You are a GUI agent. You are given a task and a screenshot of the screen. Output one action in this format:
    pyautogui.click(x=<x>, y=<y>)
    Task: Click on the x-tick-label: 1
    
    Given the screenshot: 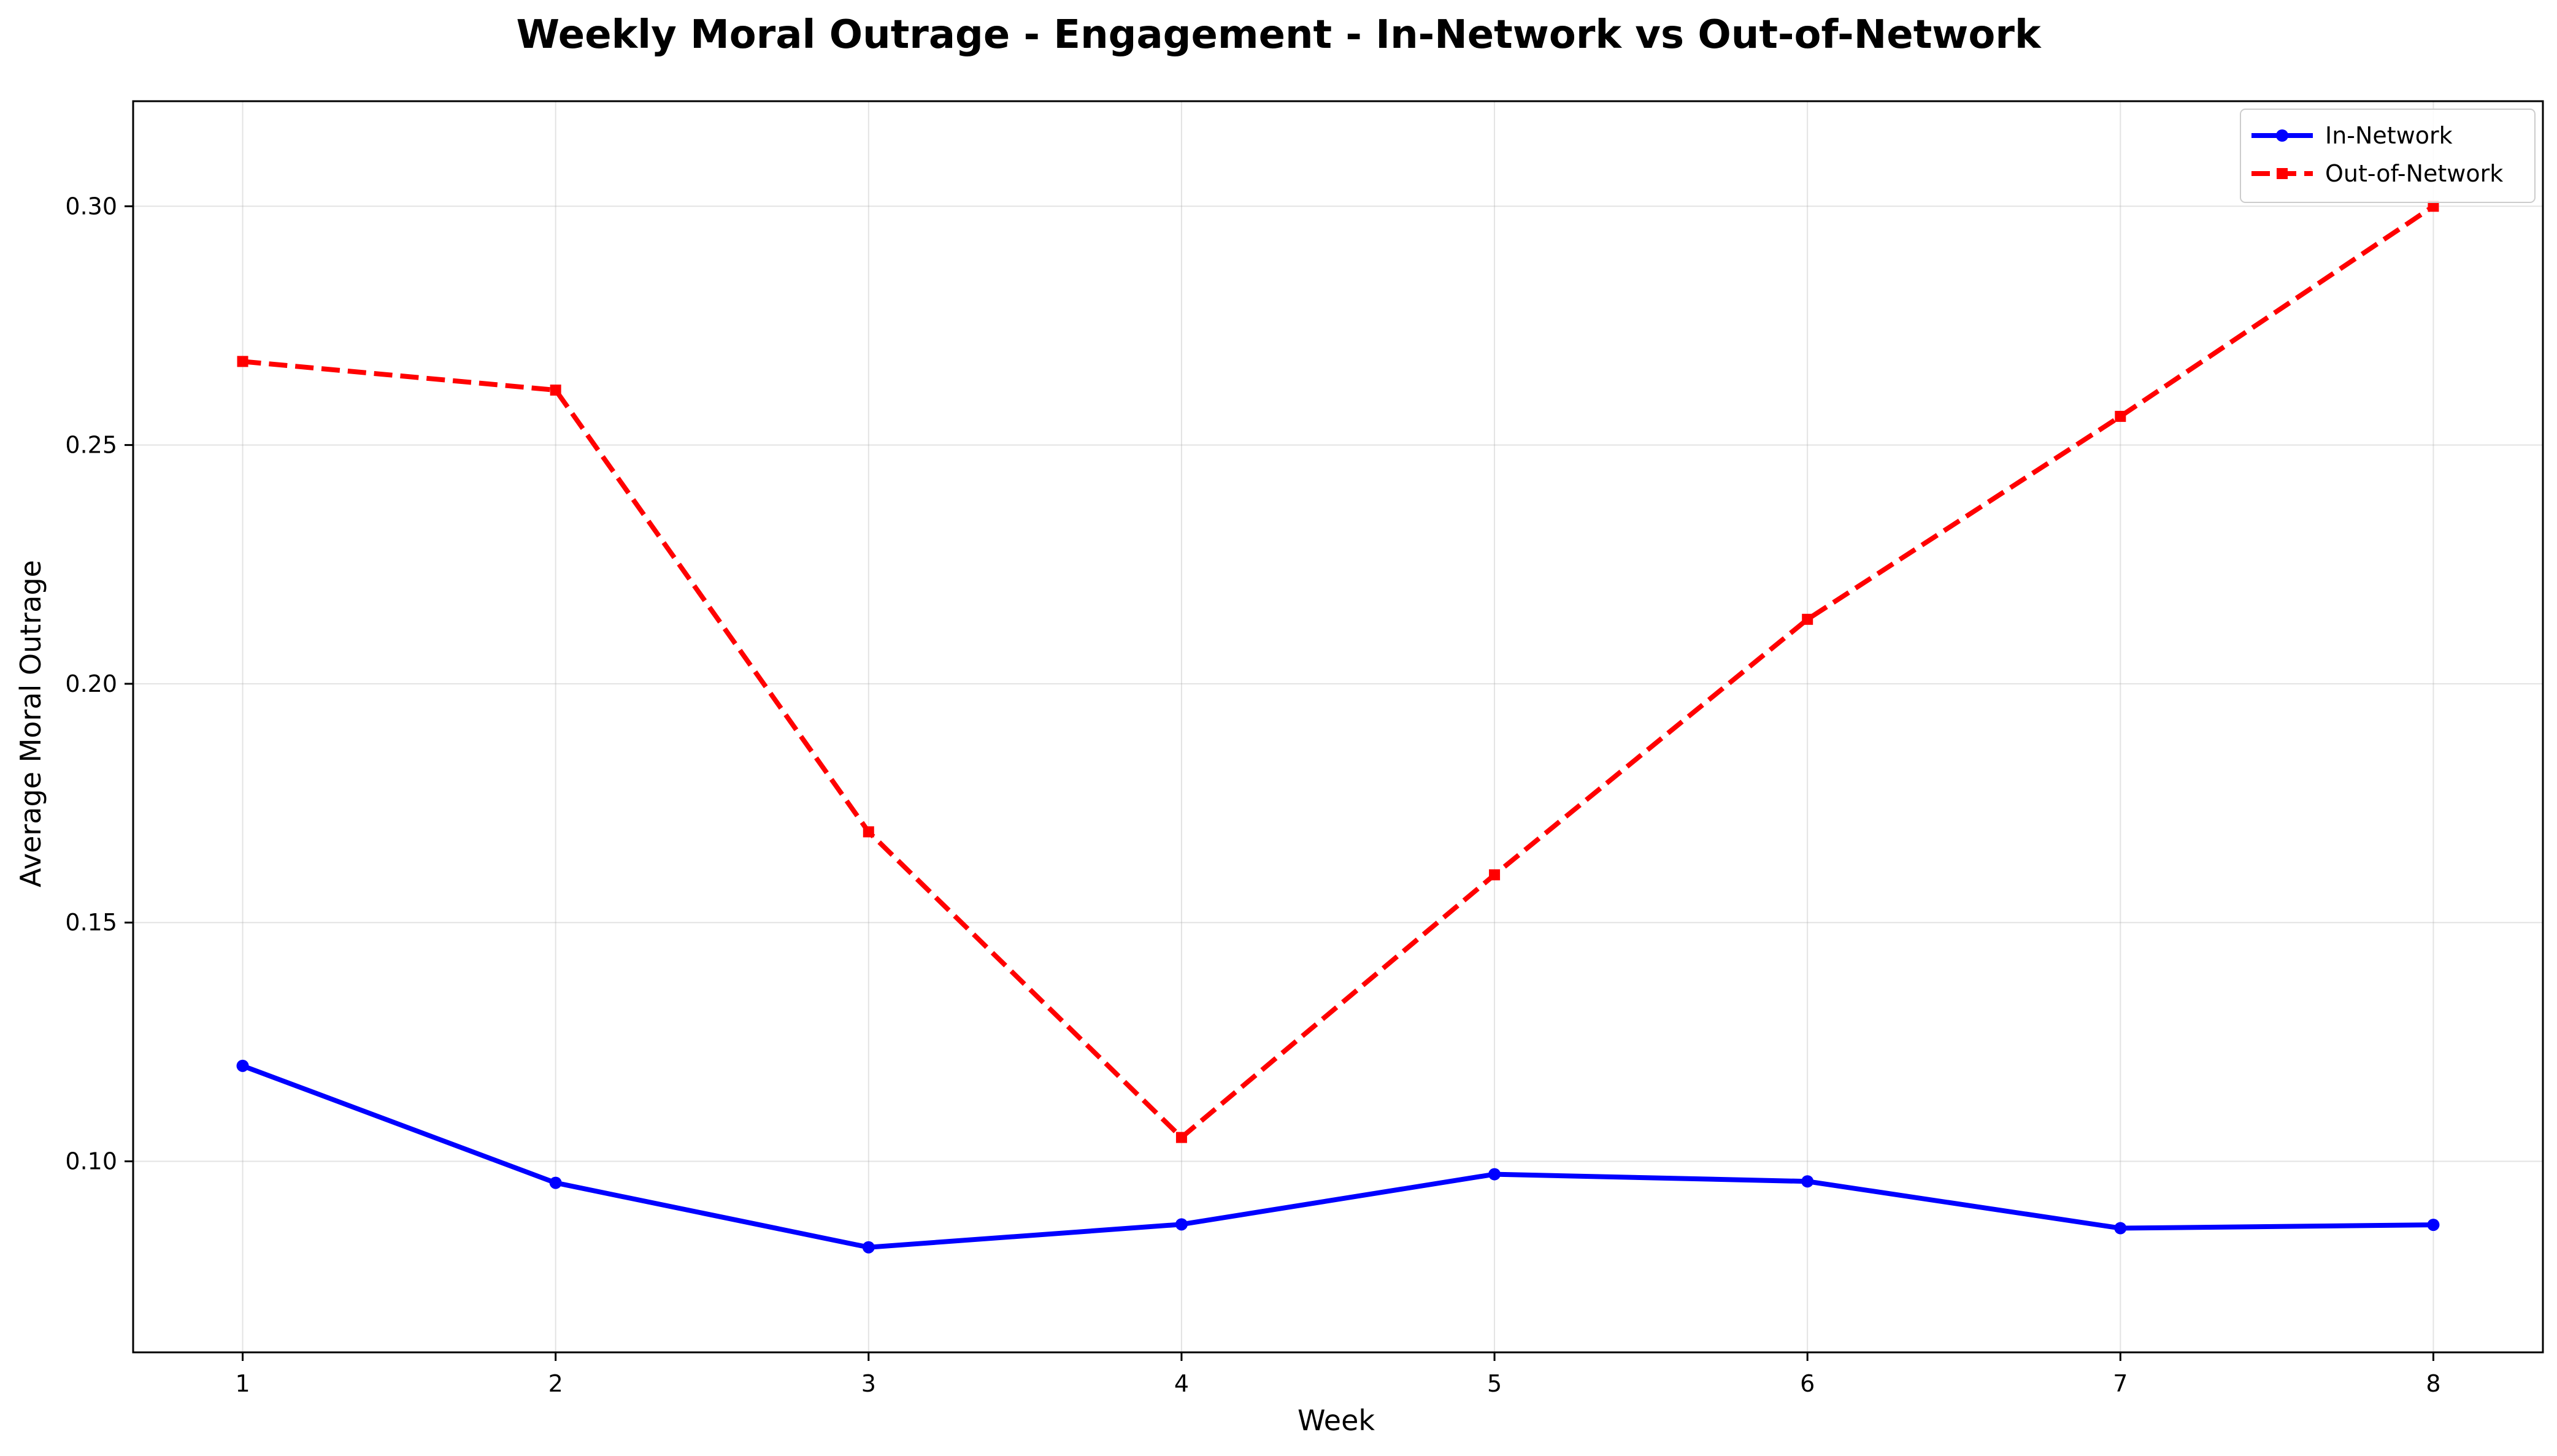 What is the action you would take?
    pyautogui.click(x=243, y=1383)
    